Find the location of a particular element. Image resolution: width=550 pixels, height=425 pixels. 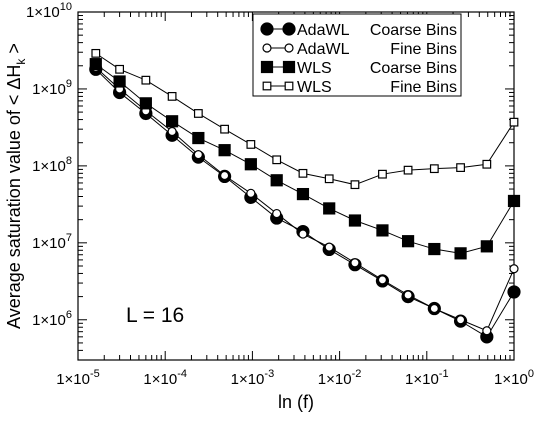

y-tick-label: 1×10⁸ is located at coordinates (52, 165).